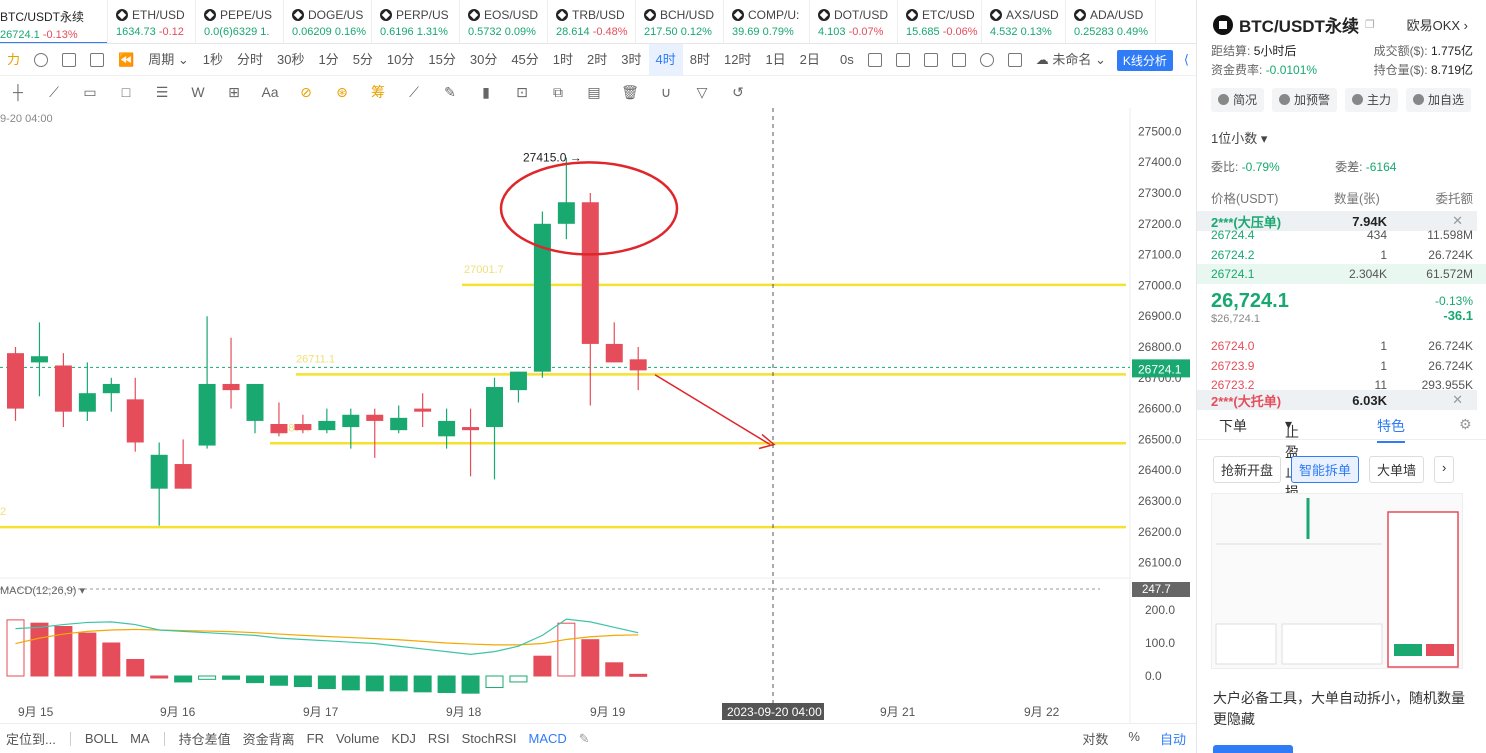  What do you see at coordinates (416, 21) in the screenshot?
I see `ticker-tab: PERP/US 0.6196 1.31%` at bounding box center [416, 21].